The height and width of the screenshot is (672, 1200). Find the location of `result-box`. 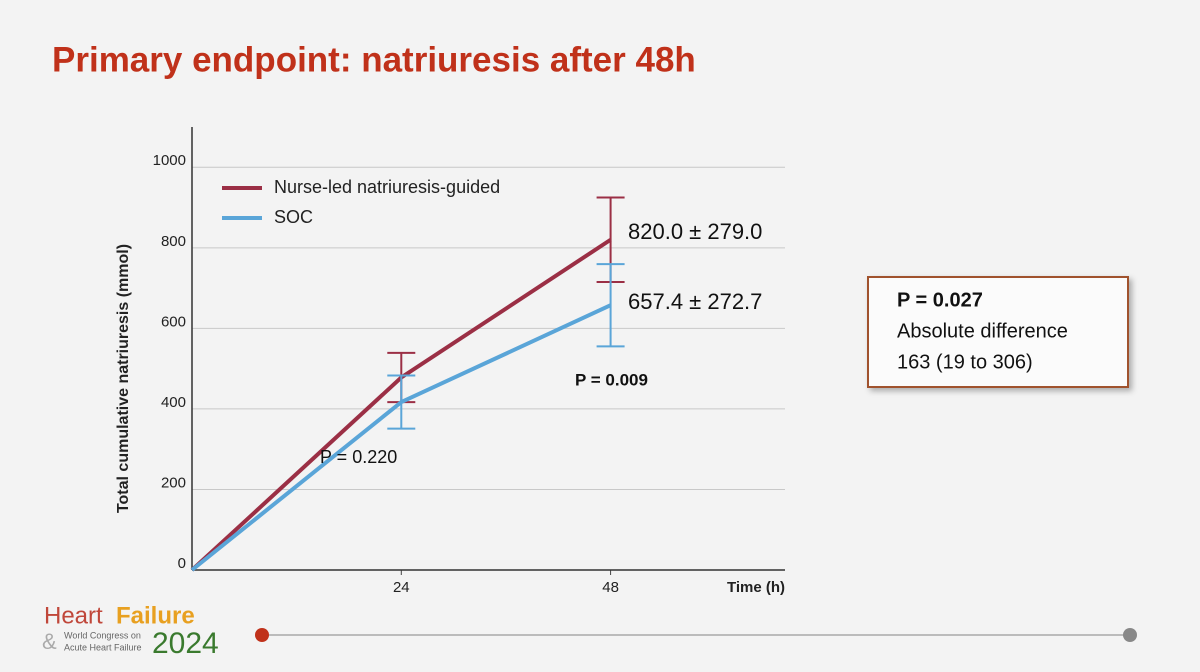

result-box is located at coordinates (998, 332).